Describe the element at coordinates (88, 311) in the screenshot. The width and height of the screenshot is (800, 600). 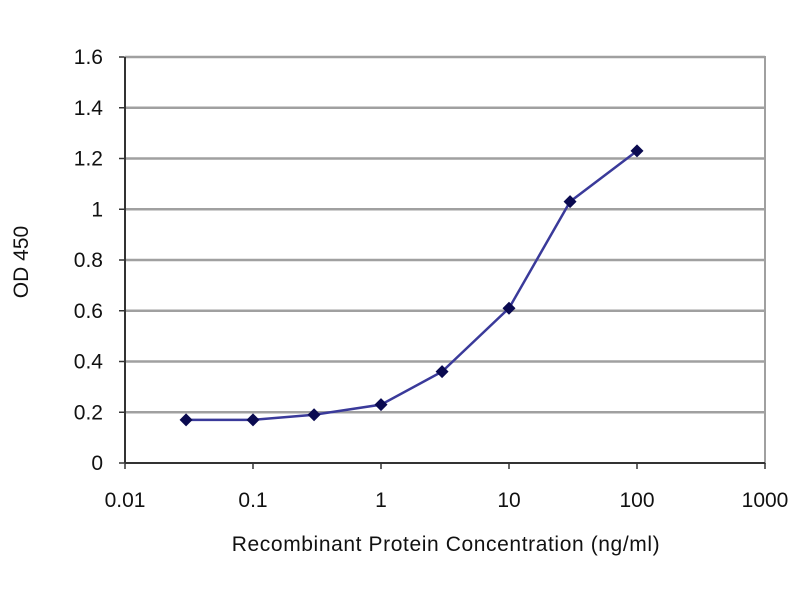
I see `y-tick-label: 0.6` at that location.